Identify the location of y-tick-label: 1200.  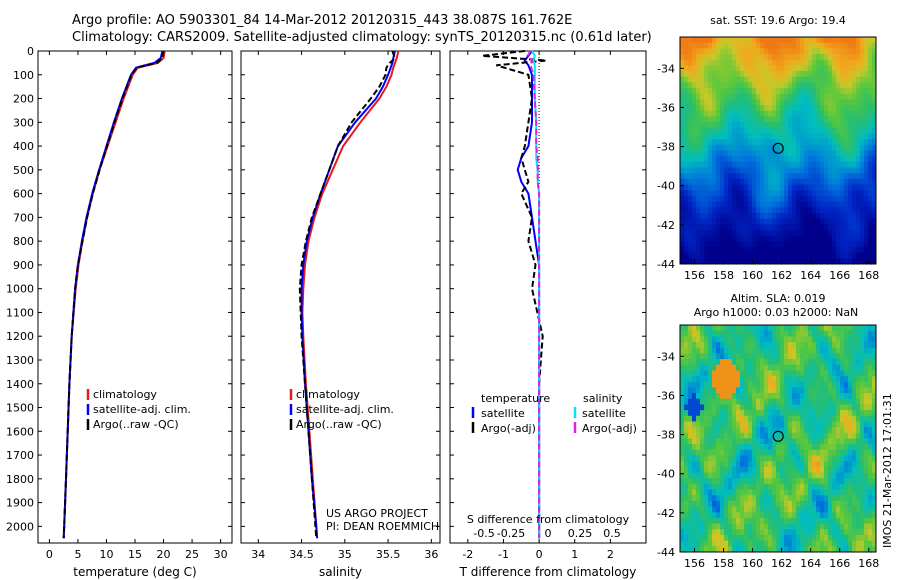
(20, 336).